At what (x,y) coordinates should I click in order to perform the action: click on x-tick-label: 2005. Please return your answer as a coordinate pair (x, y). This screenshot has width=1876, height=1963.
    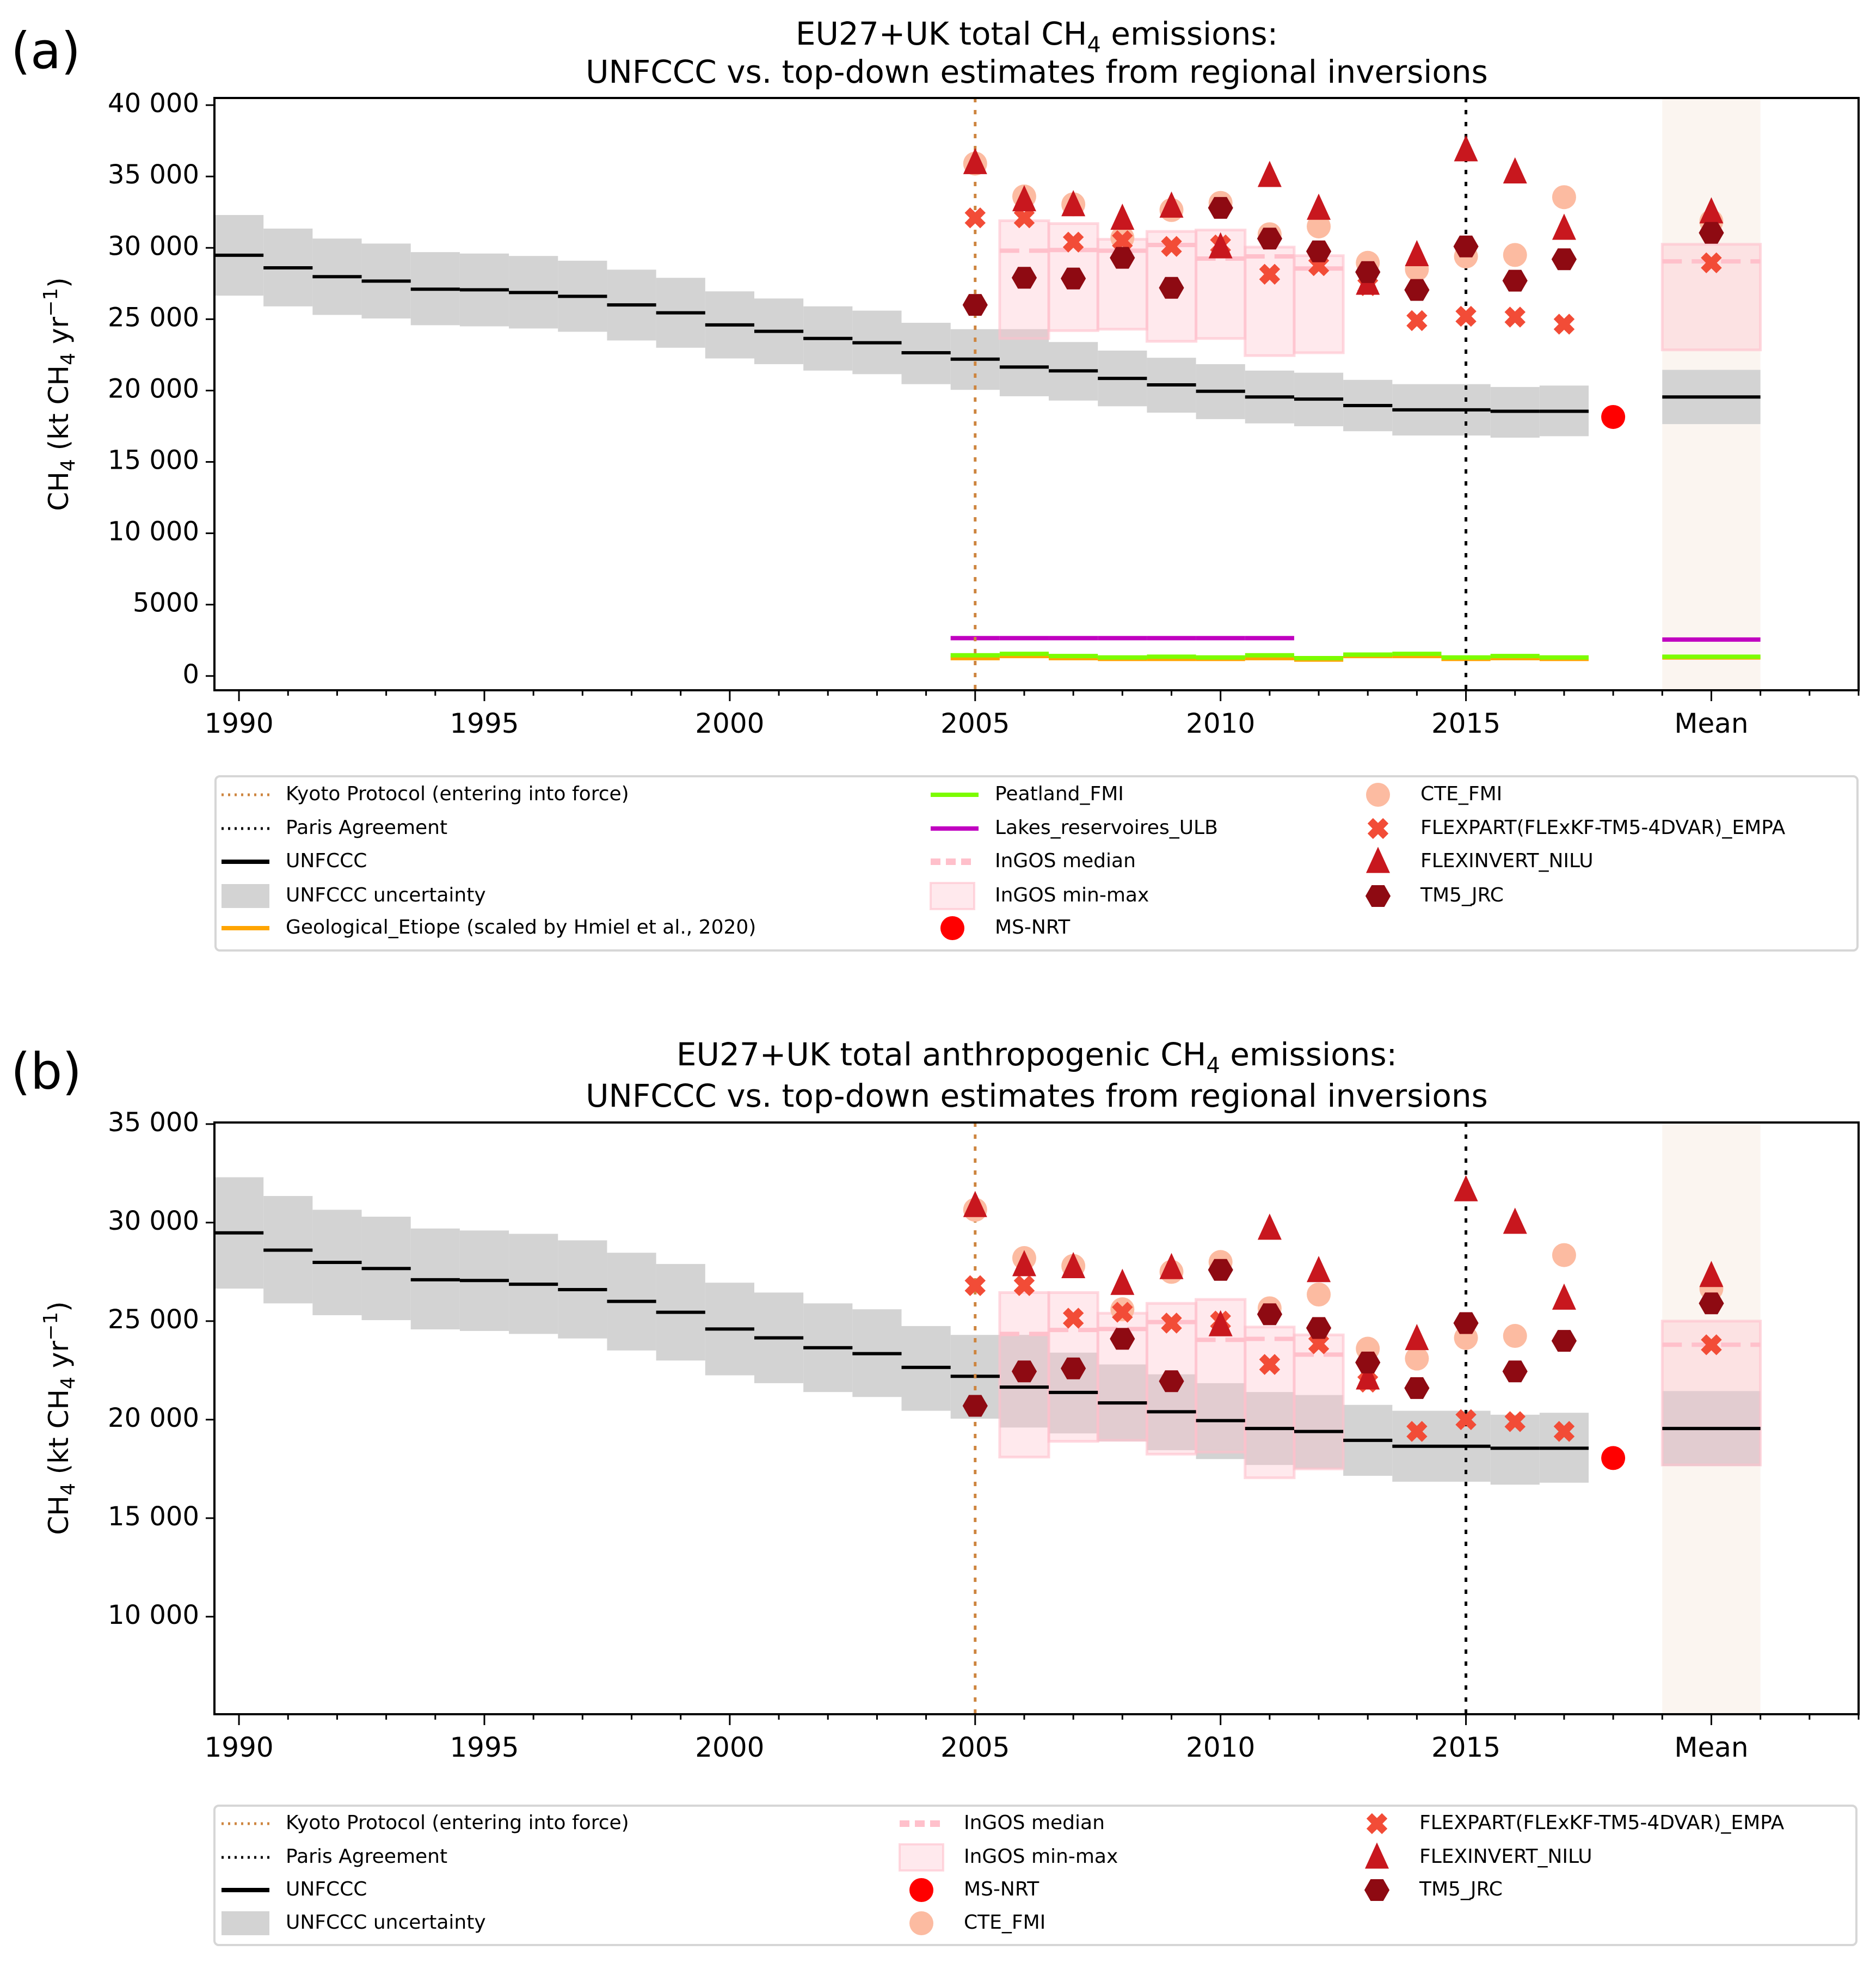
    Looking at the image, I should click on (975, 1747).